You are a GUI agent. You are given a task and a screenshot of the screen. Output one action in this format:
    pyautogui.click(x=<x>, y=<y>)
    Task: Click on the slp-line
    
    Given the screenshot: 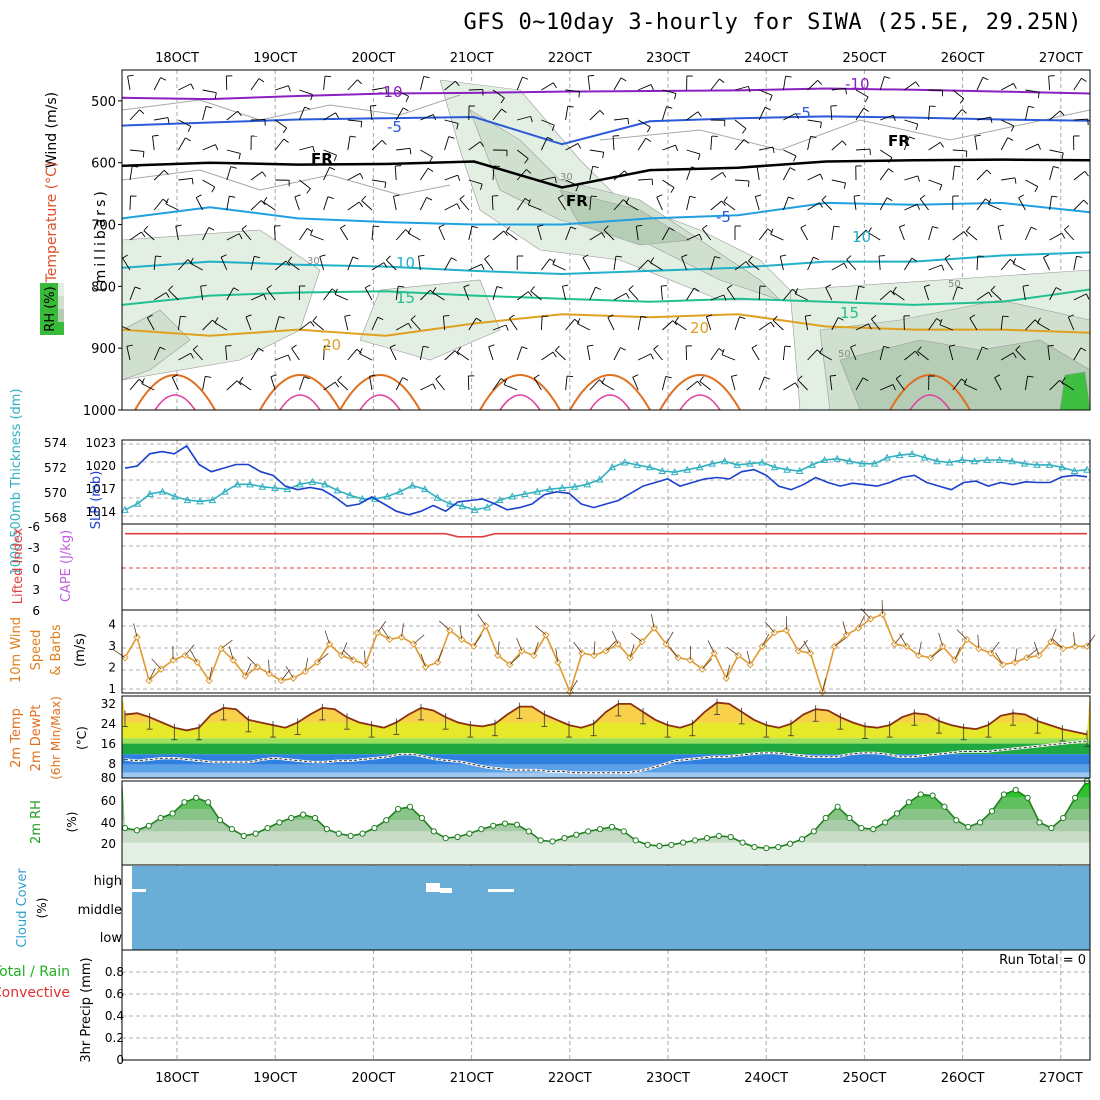 What is the action you would take?
    pyautogui.click(x=606, y=480)
    